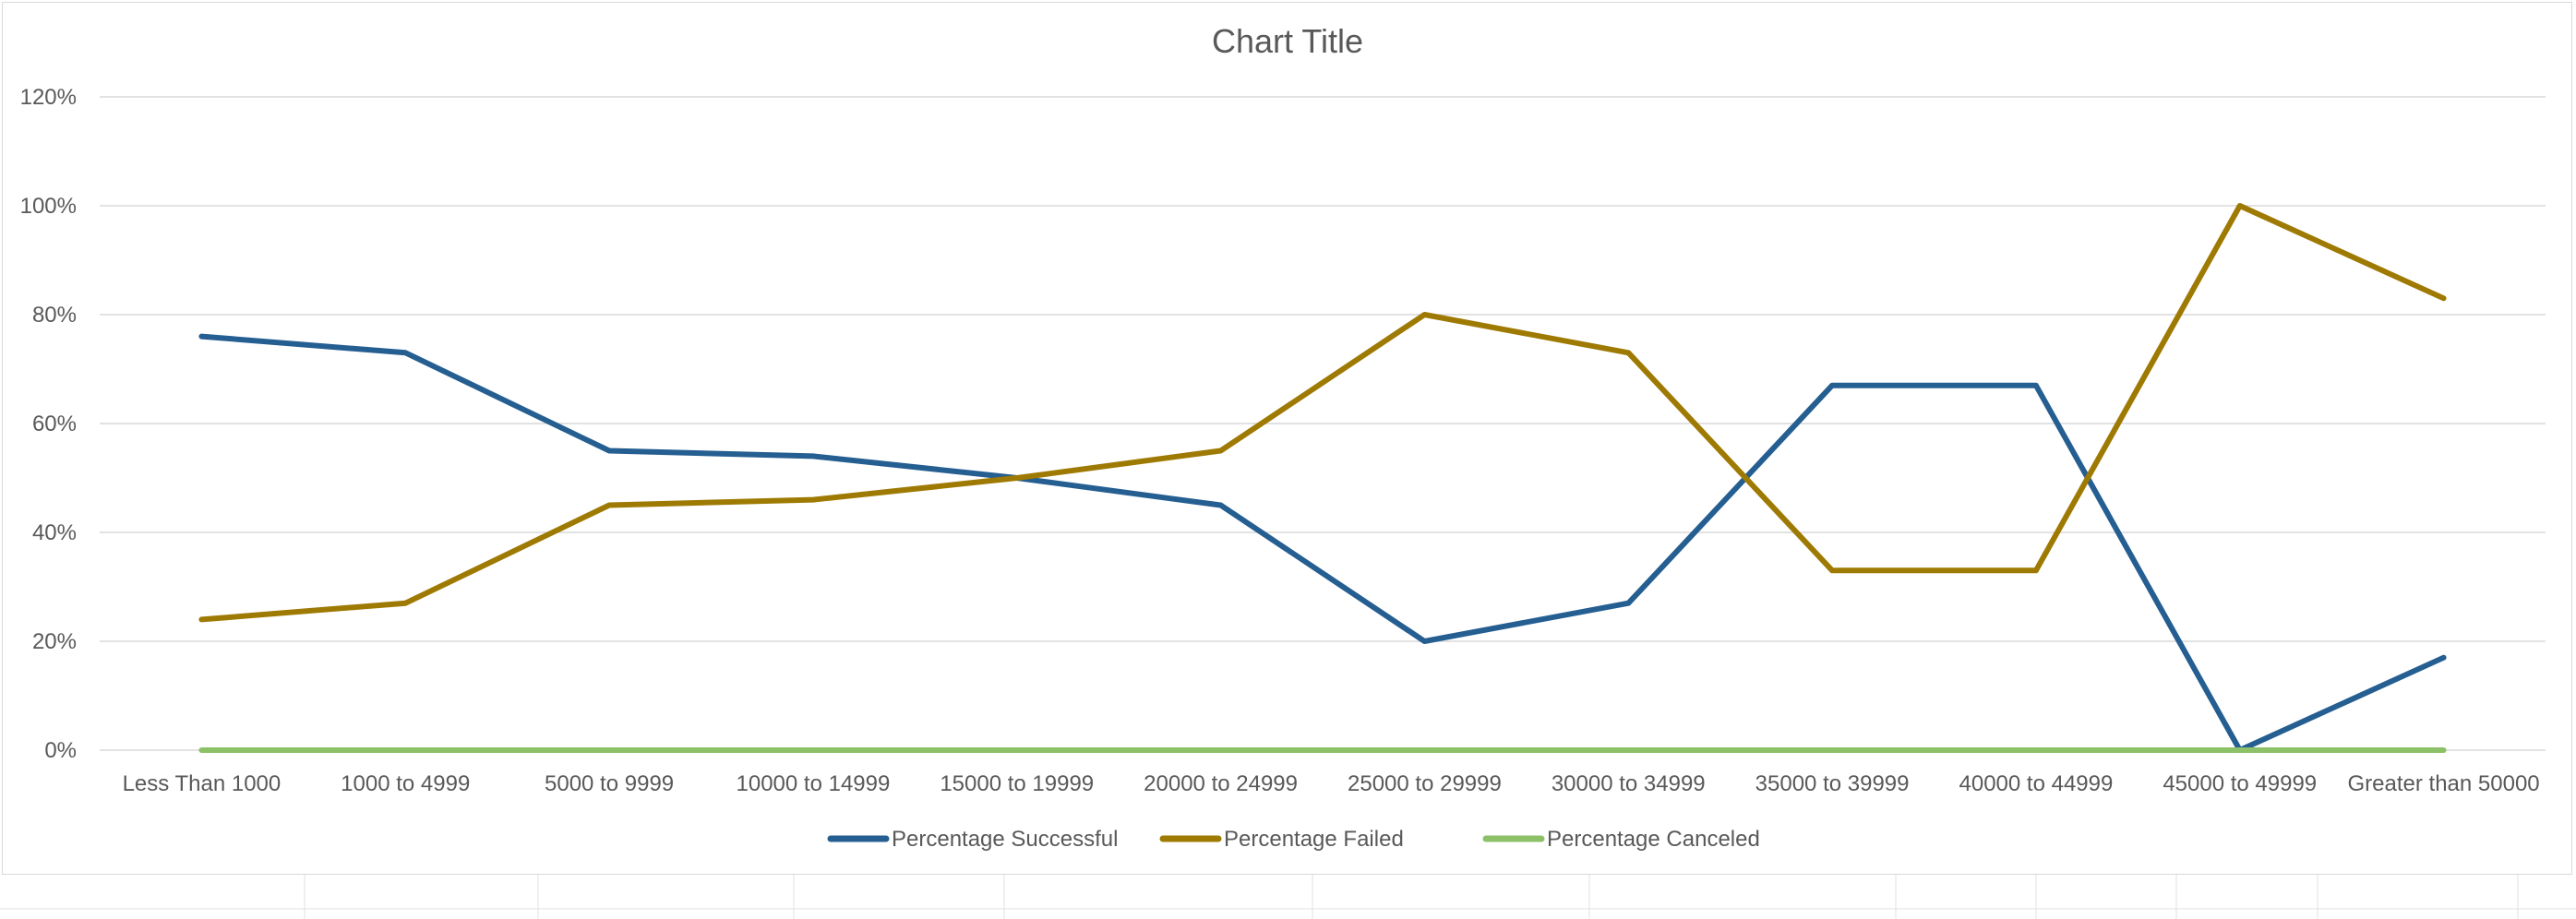  I want to click on legend-label: Percentage Failed, so click(1314, 840).